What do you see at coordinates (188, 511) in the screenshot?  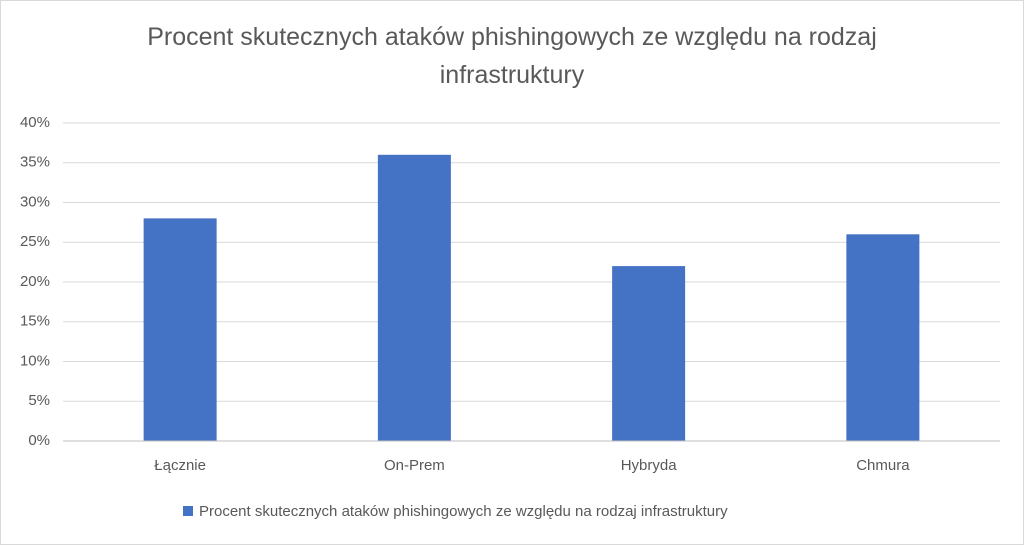 I see `legend-swatch` at bounding box center [188, 511].